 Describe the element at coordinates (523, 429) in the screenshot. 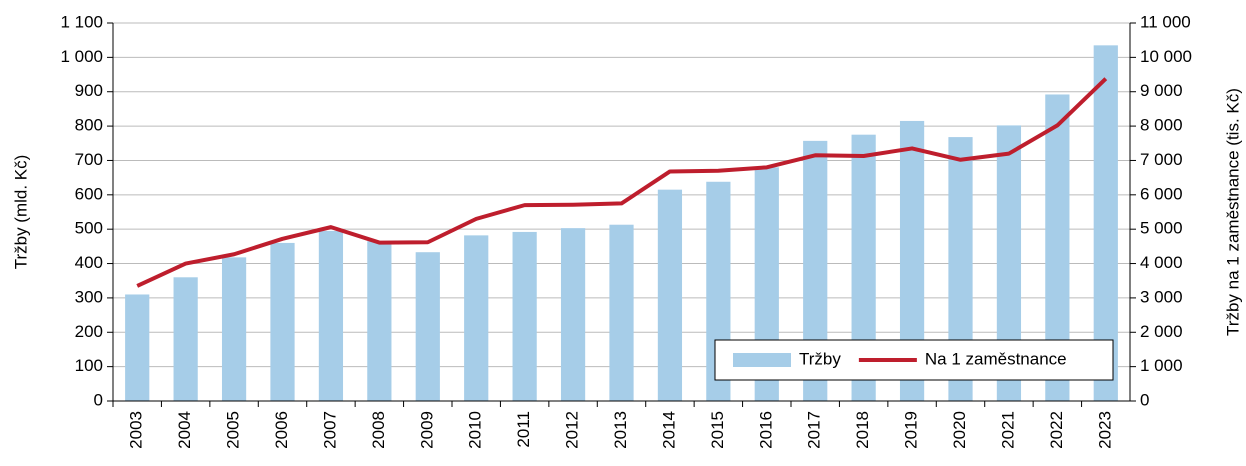

I see `x-tick-label: 2011` at that location.